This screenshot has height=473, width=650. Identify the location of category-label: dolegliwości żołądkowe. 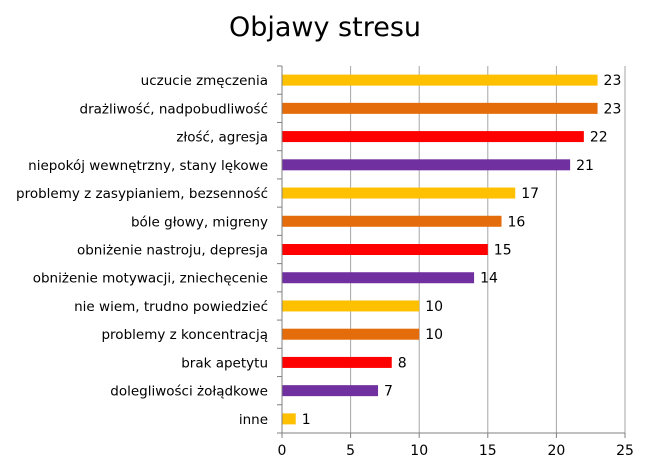
(189, 392).